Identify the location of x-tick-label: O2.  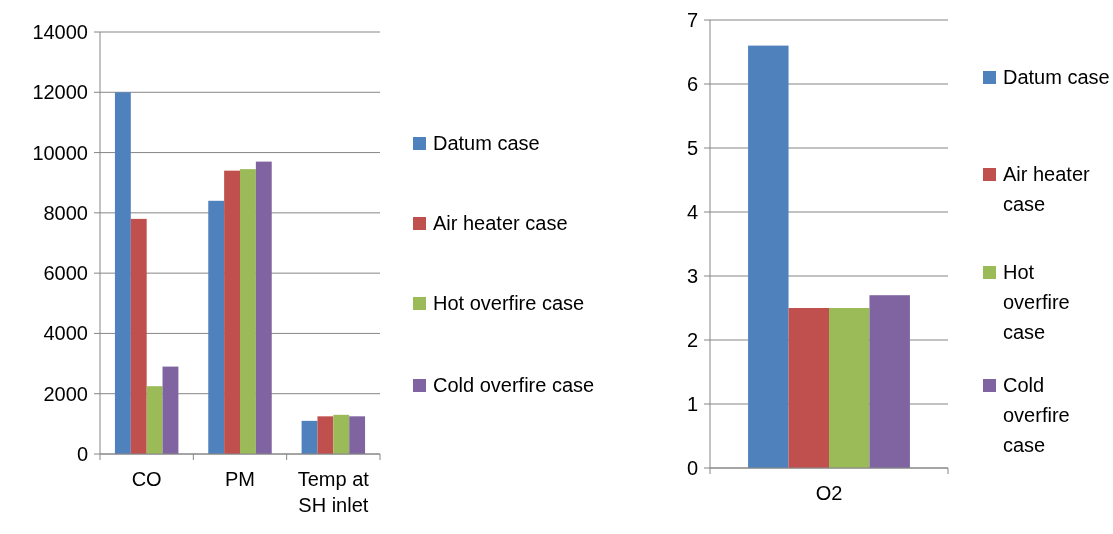
(829, 493).